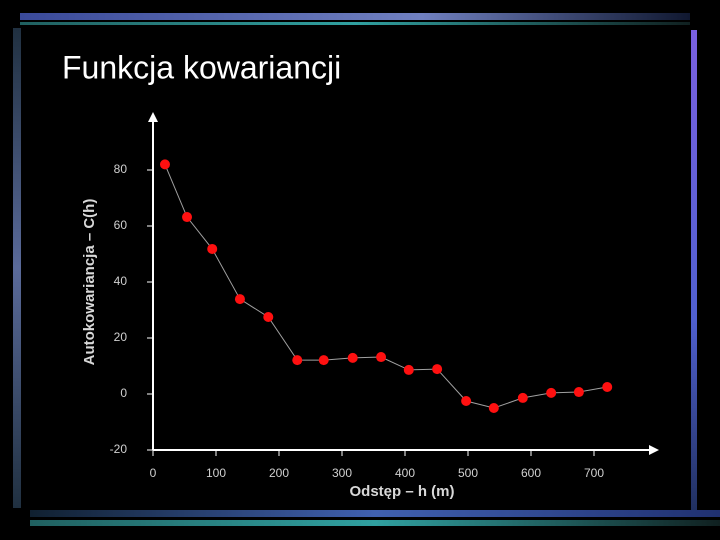  What do you see at coordinates (468, 473) in the screenshot?
I see `x-tick-label: 500` at bounding box center [468, 473].